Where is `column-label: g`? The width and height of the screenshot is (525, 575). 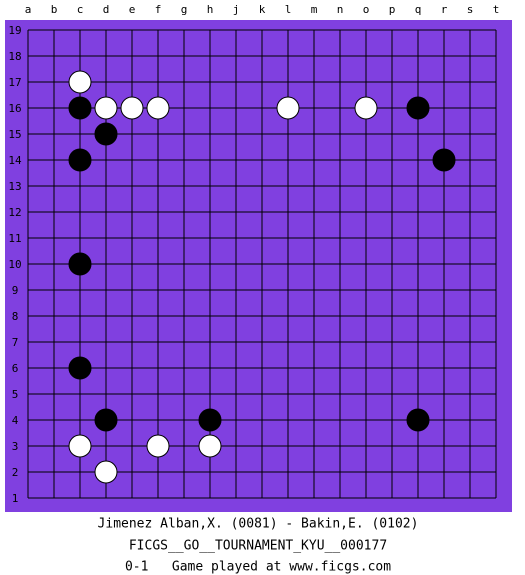
column-label: g is located at coordinates (184, 9).